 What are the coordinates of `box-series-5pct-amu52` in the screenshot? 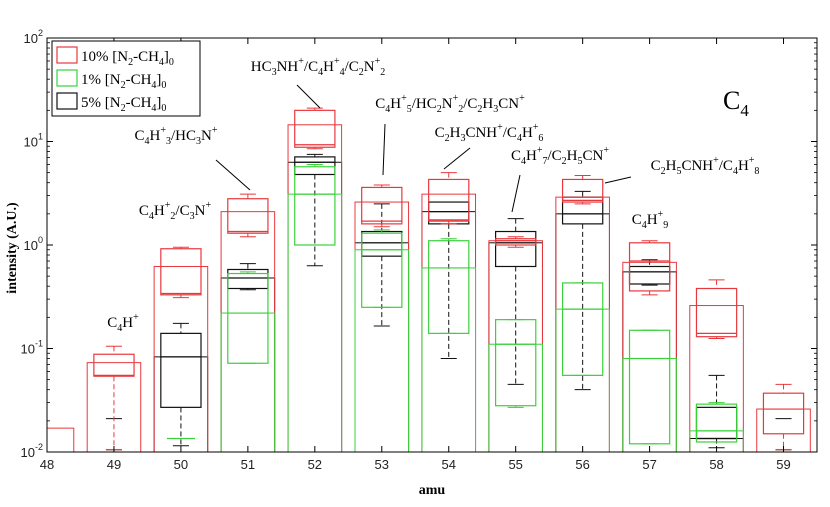 It's located at (315, 166).